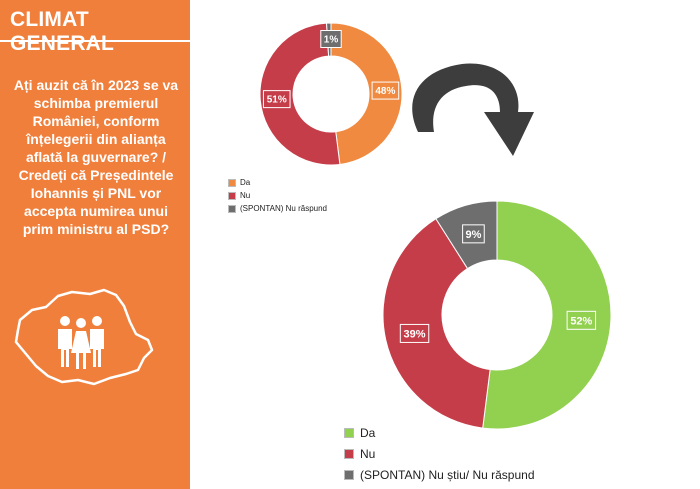  Describe the element at coordinates (84, 337) in the screenshot. I see `romania-people-icon` at that location.